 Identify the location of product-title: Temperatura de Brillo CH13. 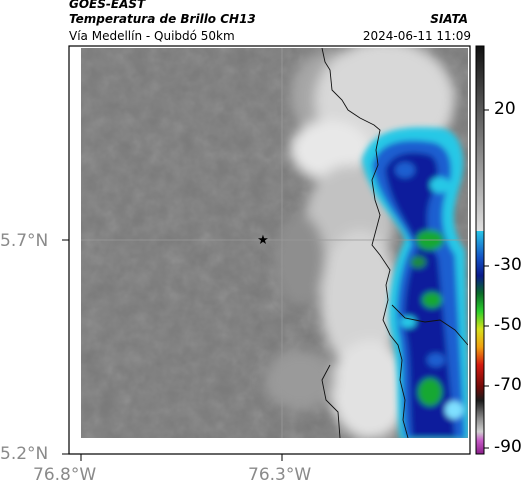
(162, 19).